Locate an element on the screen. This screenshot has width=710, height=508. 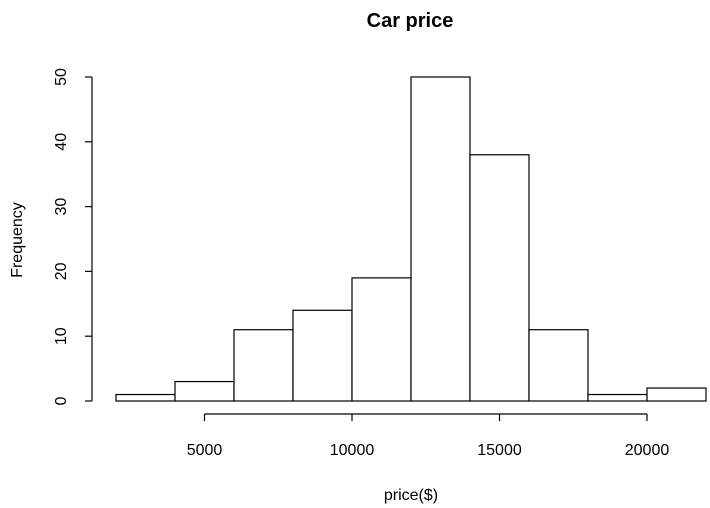
x-tick-label: 15000 is located at coordinates (499, 450).